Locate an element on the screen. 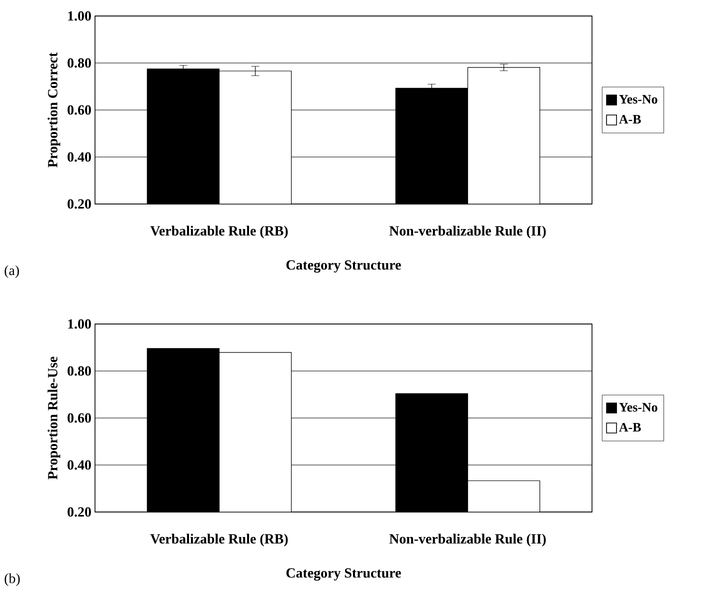  text: (a) is located at coordinates (11, 271).